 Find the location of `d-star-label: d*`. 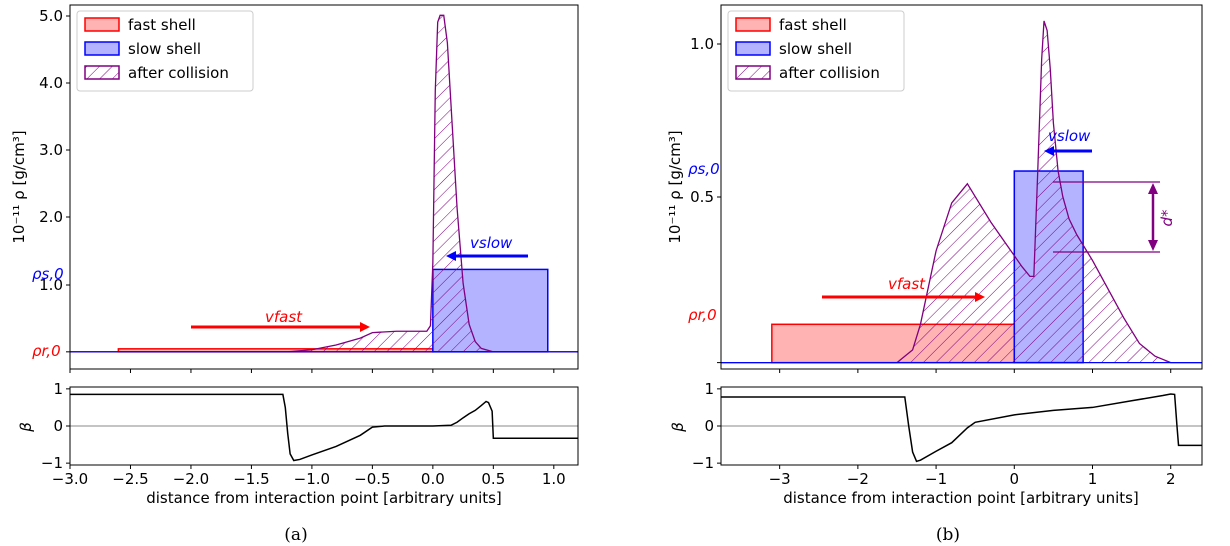

d-star-label: d* is located at coordinates (1167, 218).